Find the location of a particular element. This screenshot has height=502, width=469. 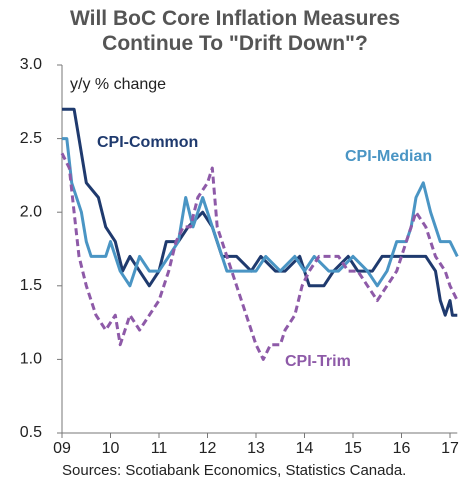

y-tick-label: 2.5 is located at coordinates (31, 138).